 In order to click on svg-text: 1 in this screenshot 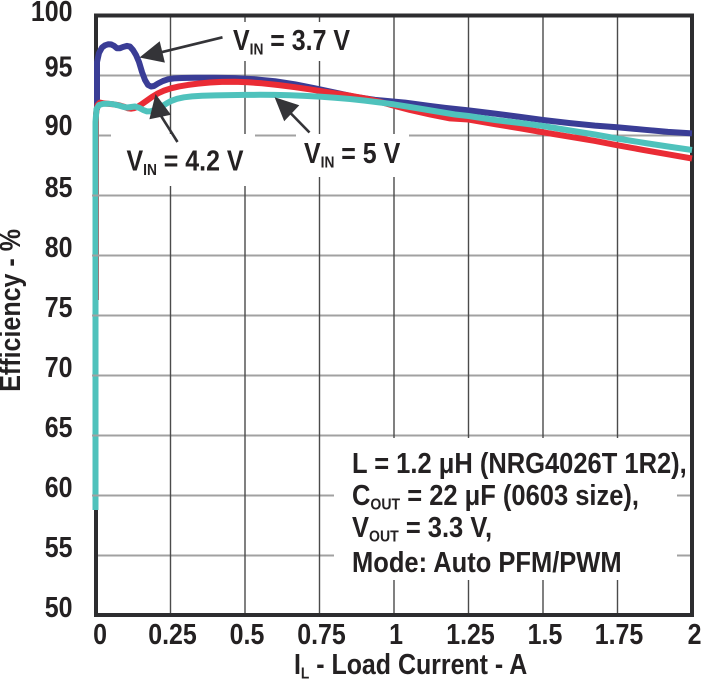, I will do `click(396, 634)`.